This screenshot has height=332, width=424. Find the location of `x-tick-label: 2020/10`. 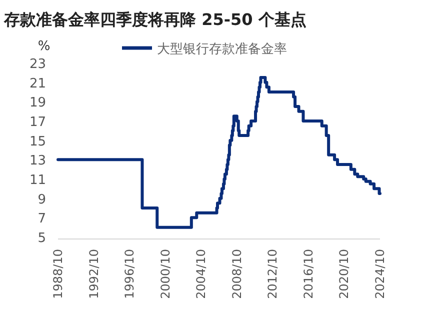

x-tick-label: 2020/10 is located at coordinates (344, 274).